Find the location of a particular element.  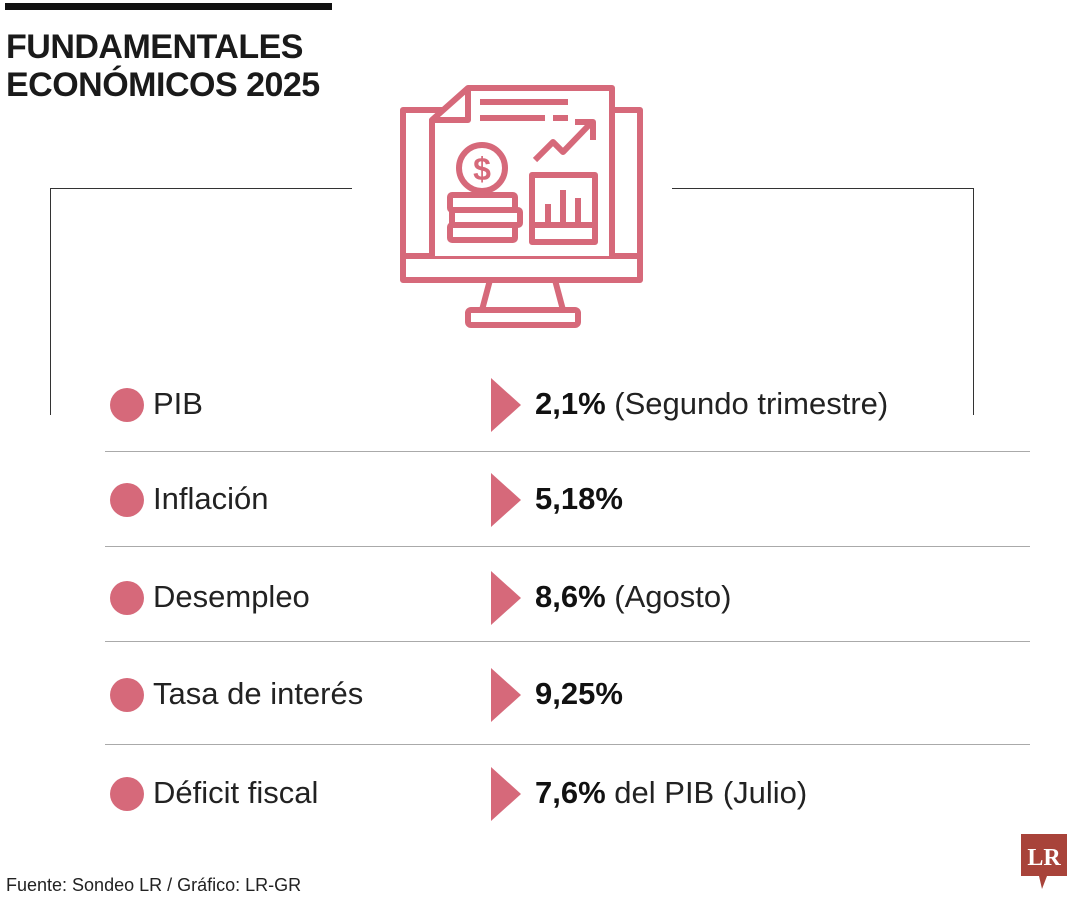

lr-logo: LR is located at coordinates (1044, 861).